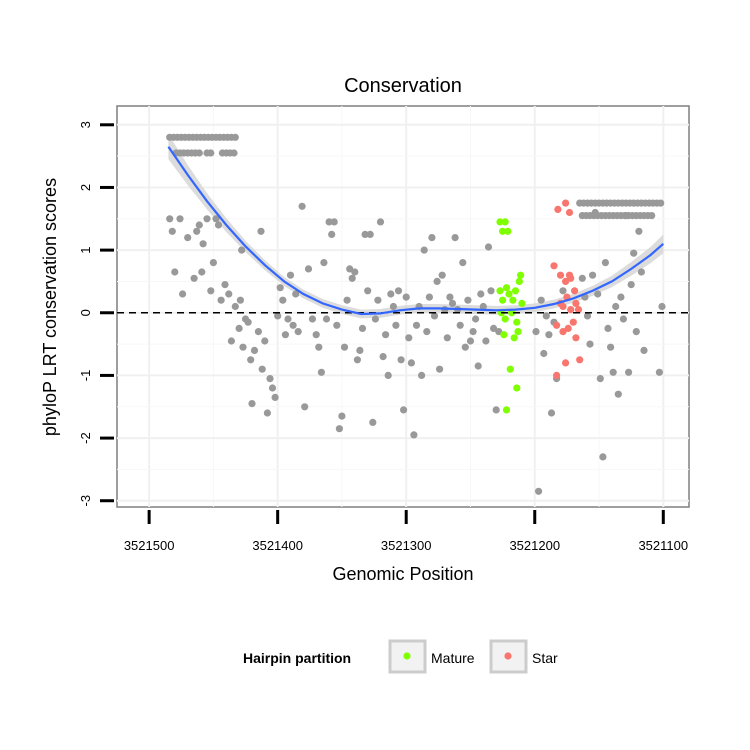 This screenshot has width=750, height=750. Describe the element at coordinates (508, 656) in the screenshot. I see `legend-marker-star` at that location.